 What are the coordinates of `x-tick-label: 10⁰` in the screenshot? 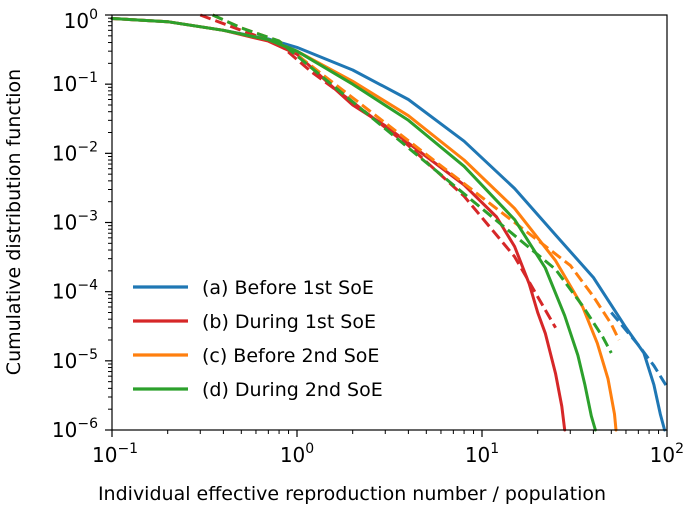 It's located at (297, 454).